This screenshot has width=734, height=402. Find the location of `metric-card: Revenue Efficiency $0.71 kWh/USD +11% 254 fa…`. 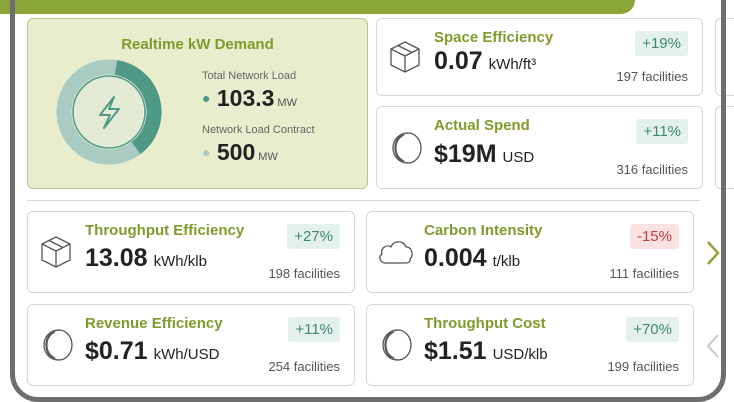

metric-card: Revenue Efficiency $0.71 kWh/USD +11% 254 fa… is located at coordinates (191, 345).